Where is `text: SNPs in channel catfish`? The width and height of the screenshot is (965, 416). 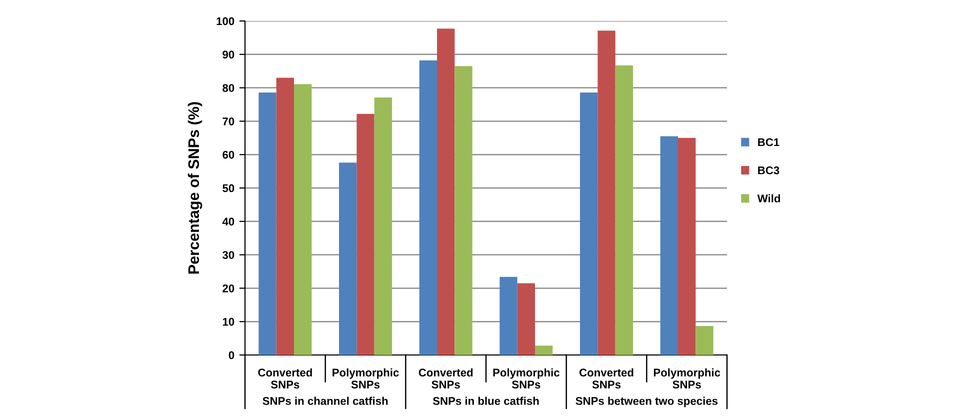
text: SNPs in channel catfish is located at coordinates (325, 400).